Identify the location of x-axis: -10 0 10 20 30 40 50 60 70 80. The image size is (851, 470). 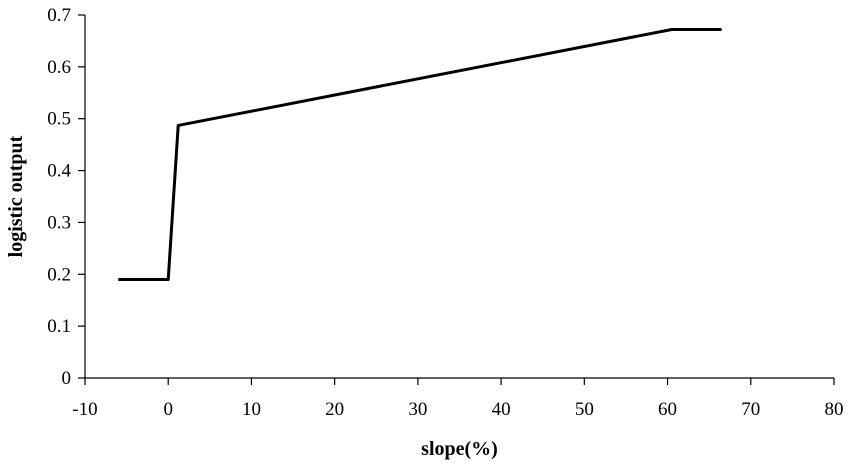
(458, 398).